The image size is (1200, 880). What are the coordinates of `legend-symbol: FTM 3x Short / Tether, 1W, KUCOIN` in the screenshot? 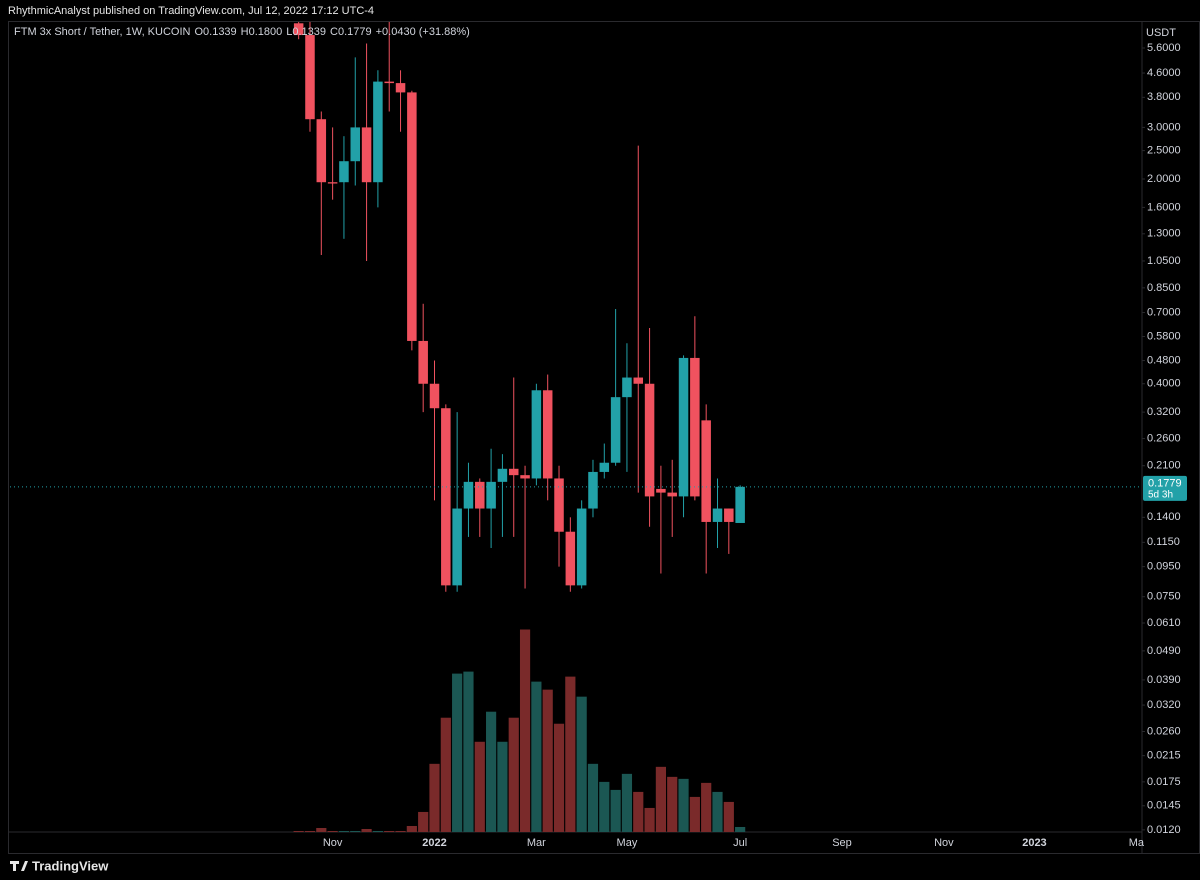 It's located at (102, 32).